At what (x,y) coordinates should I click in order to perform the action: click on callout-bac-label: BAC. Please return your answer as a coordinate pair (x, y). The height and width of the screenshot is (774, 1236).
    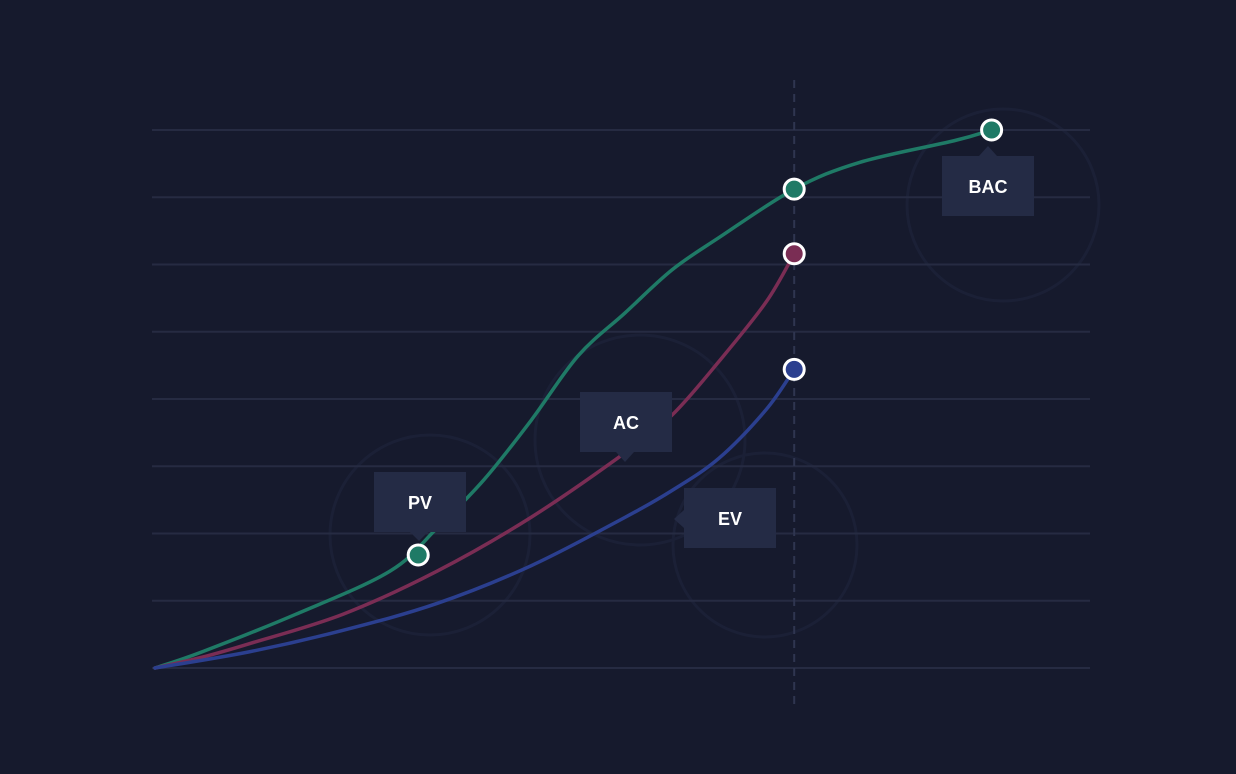
    Looking at the image, I should click on (988, 187).